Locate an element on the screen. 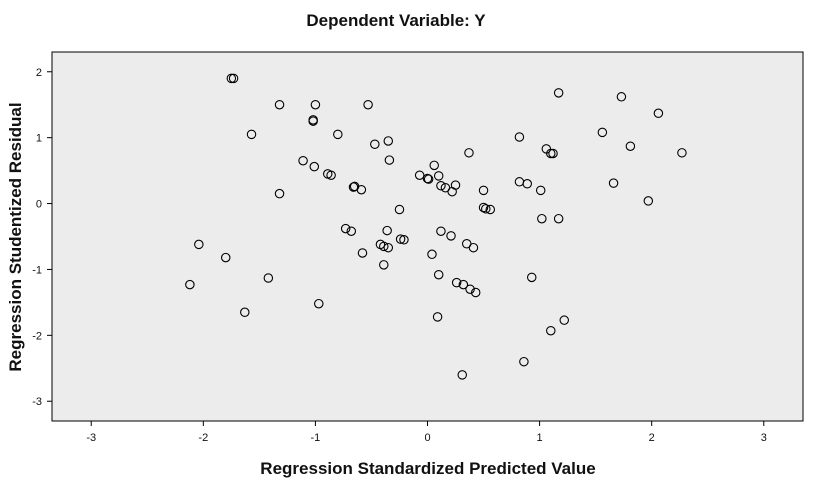  y-tick-label: 2 is located at coordinates (39, 73).